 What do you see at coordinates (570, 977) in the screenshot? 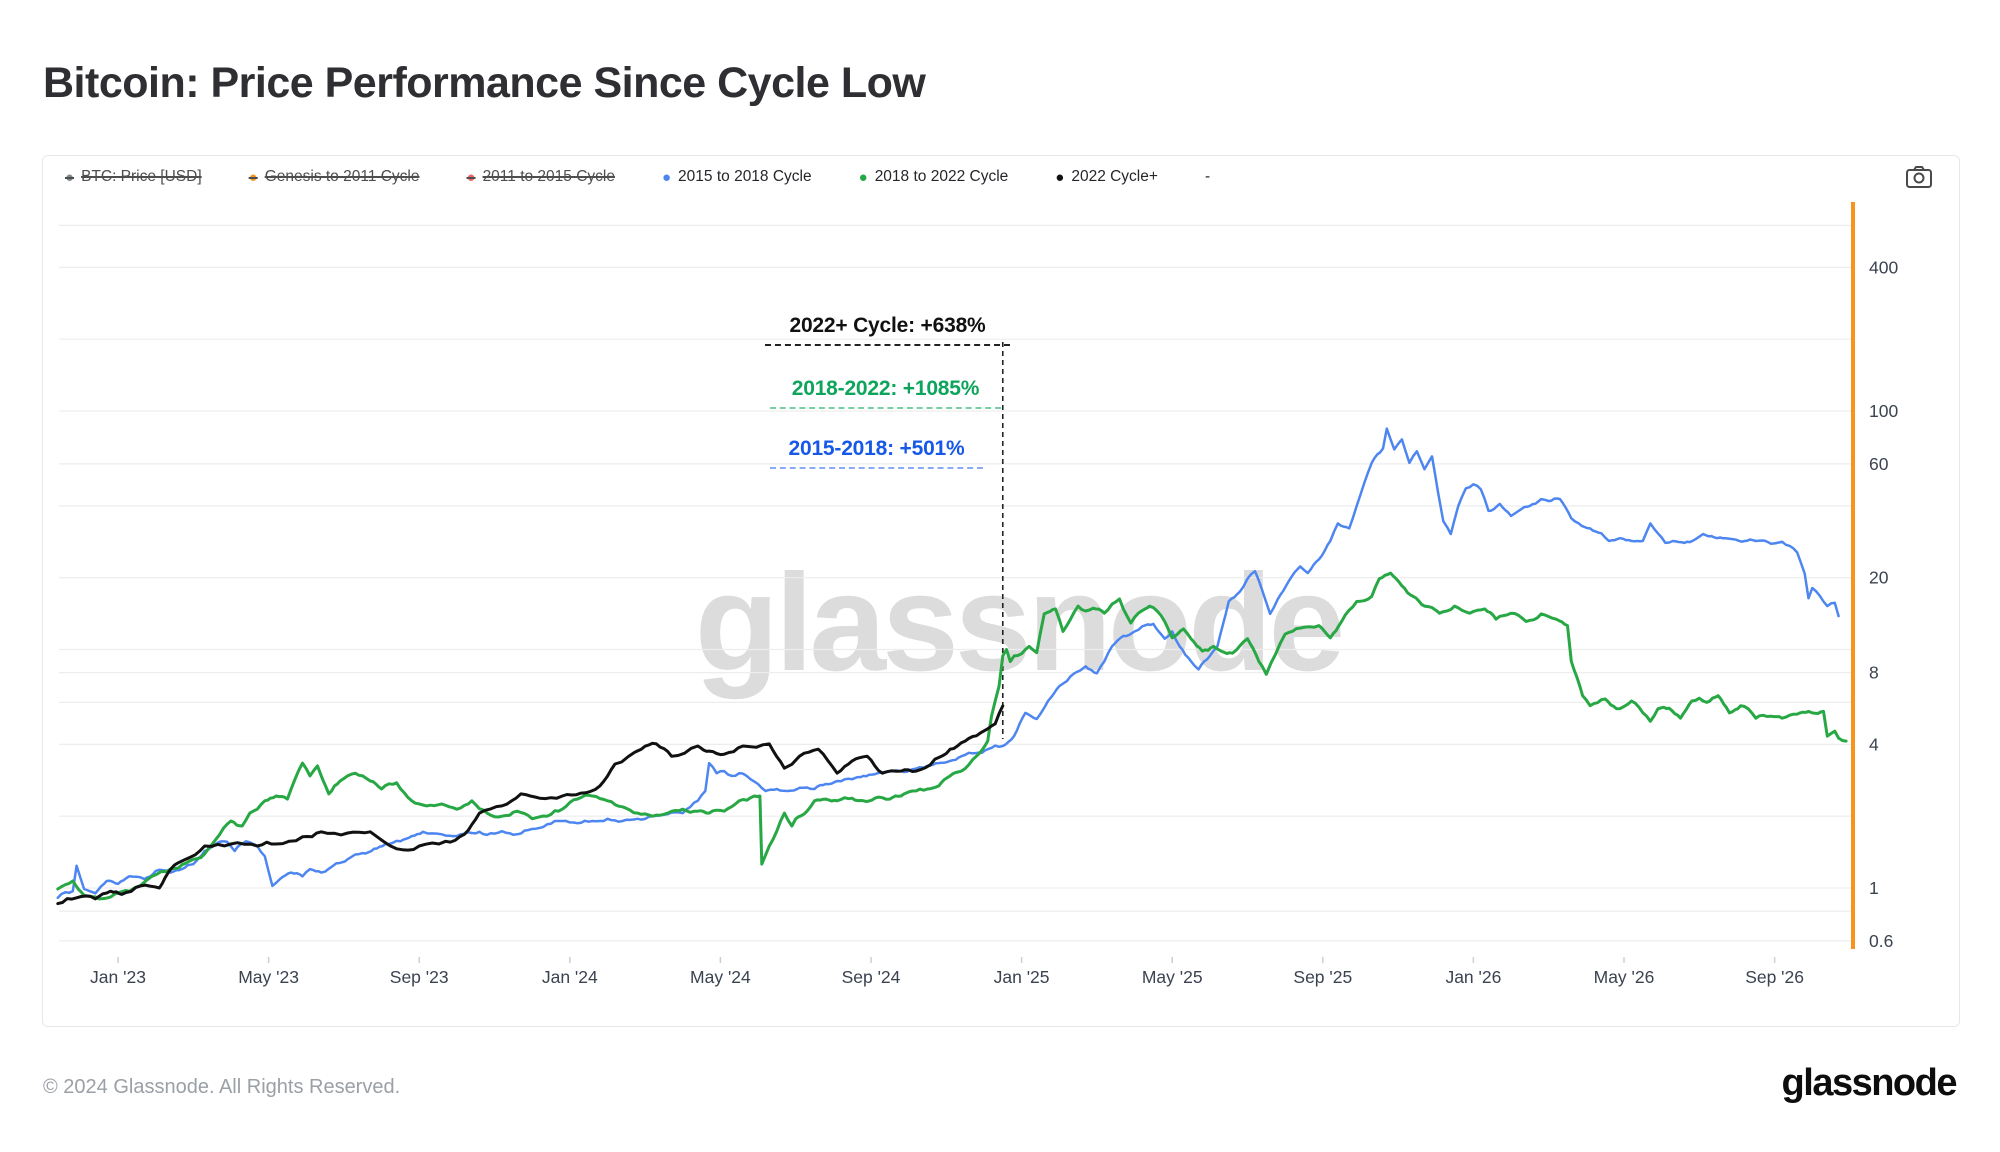
I see `x-axis-tick: Jan '24` at bounding box center [570, 977].